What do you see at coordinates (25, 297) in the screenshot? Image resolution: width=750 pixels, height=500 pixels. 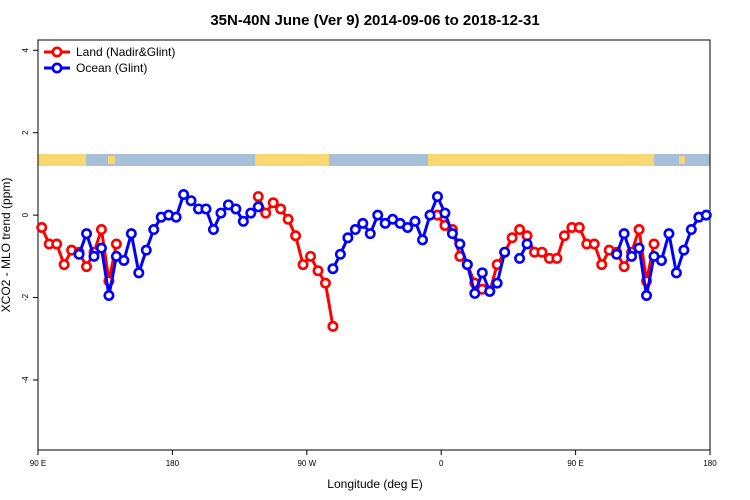 I see `y-tick-label: -2` at bounding box center [25, 297].